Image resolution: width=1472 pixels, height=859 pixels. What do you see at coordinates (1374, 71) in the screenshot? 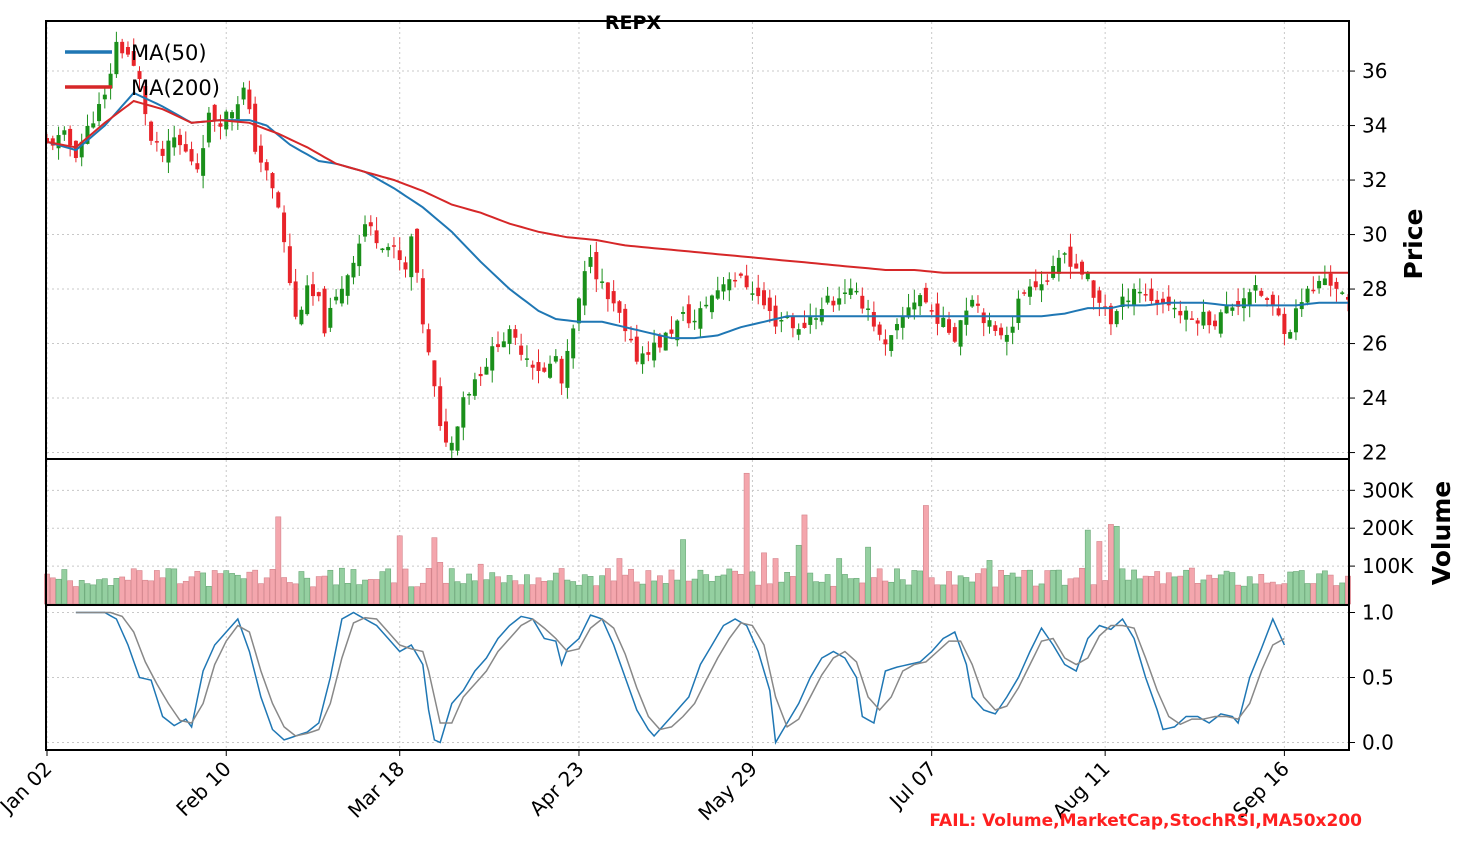
I see `price-tick-label: 36` at bounding box center [1374, 71].